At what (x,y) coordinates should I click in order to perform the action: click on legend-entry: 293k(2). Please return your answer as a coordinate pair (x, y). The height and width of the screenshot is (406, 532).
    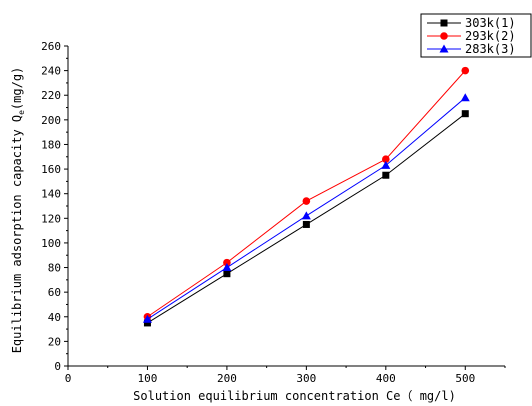
    Looking at the image, I should click on (471, 36).